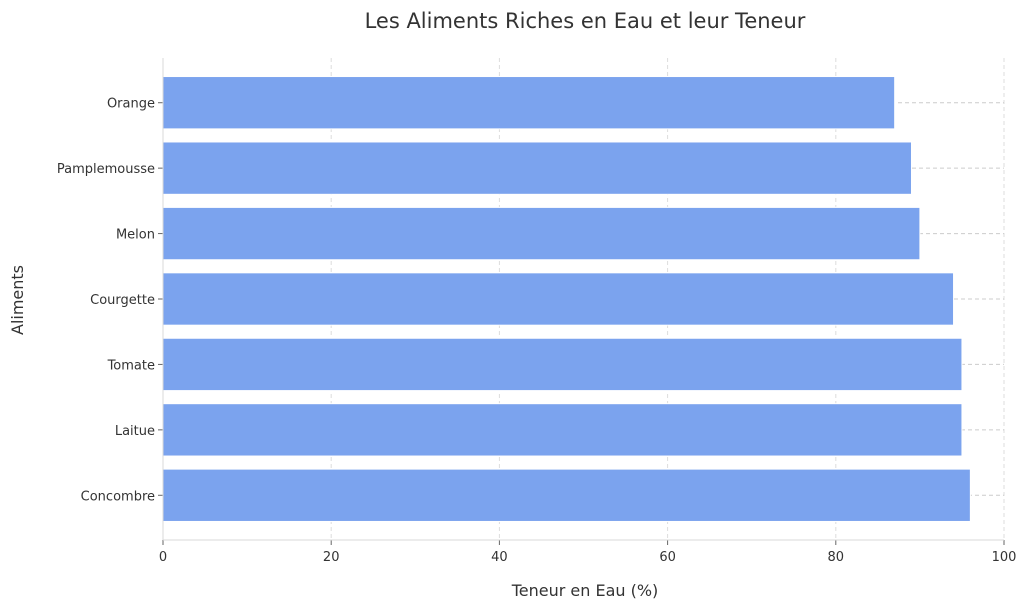 This screenshot has width=1024, height=614. I want to click on bar-melon, so click(541, 233).